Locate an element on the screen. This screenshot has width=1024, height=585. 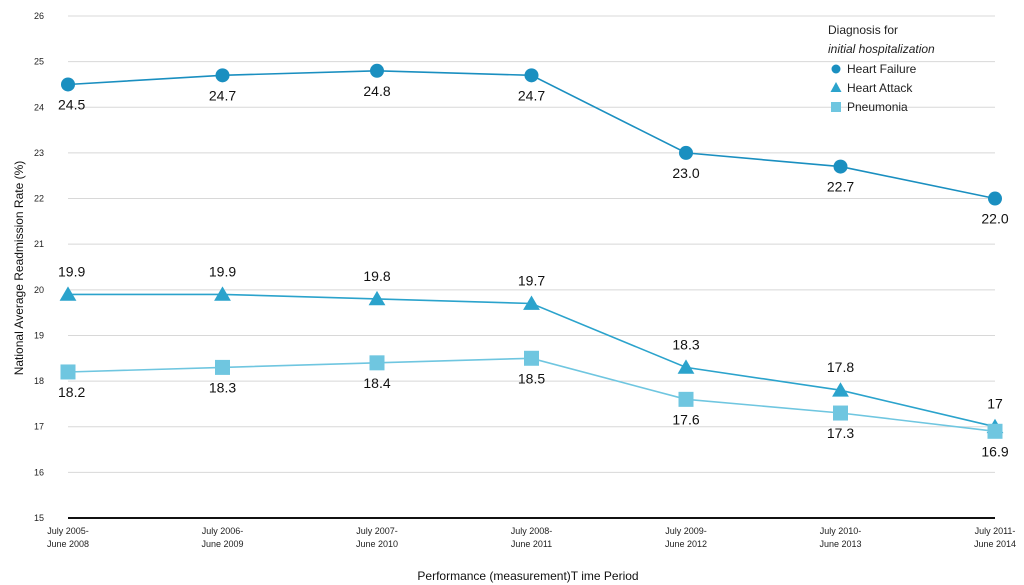
x-tick-label-line: July 2009- is located at coordinates (686, 531).